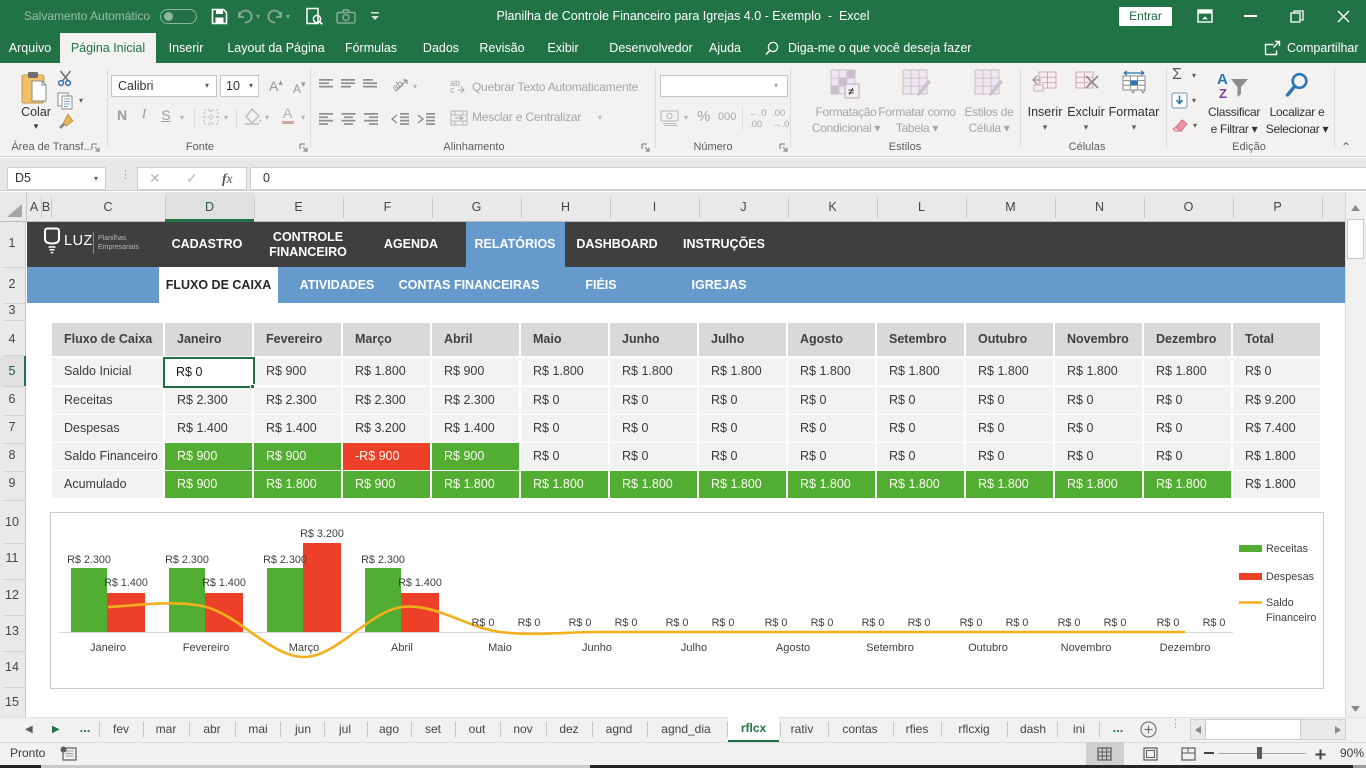 This screenshot has width=1366, height=768. Describe the element at coordinates (1290, 577) in the screenshot. I see `svg-text: Despesas` at that location.